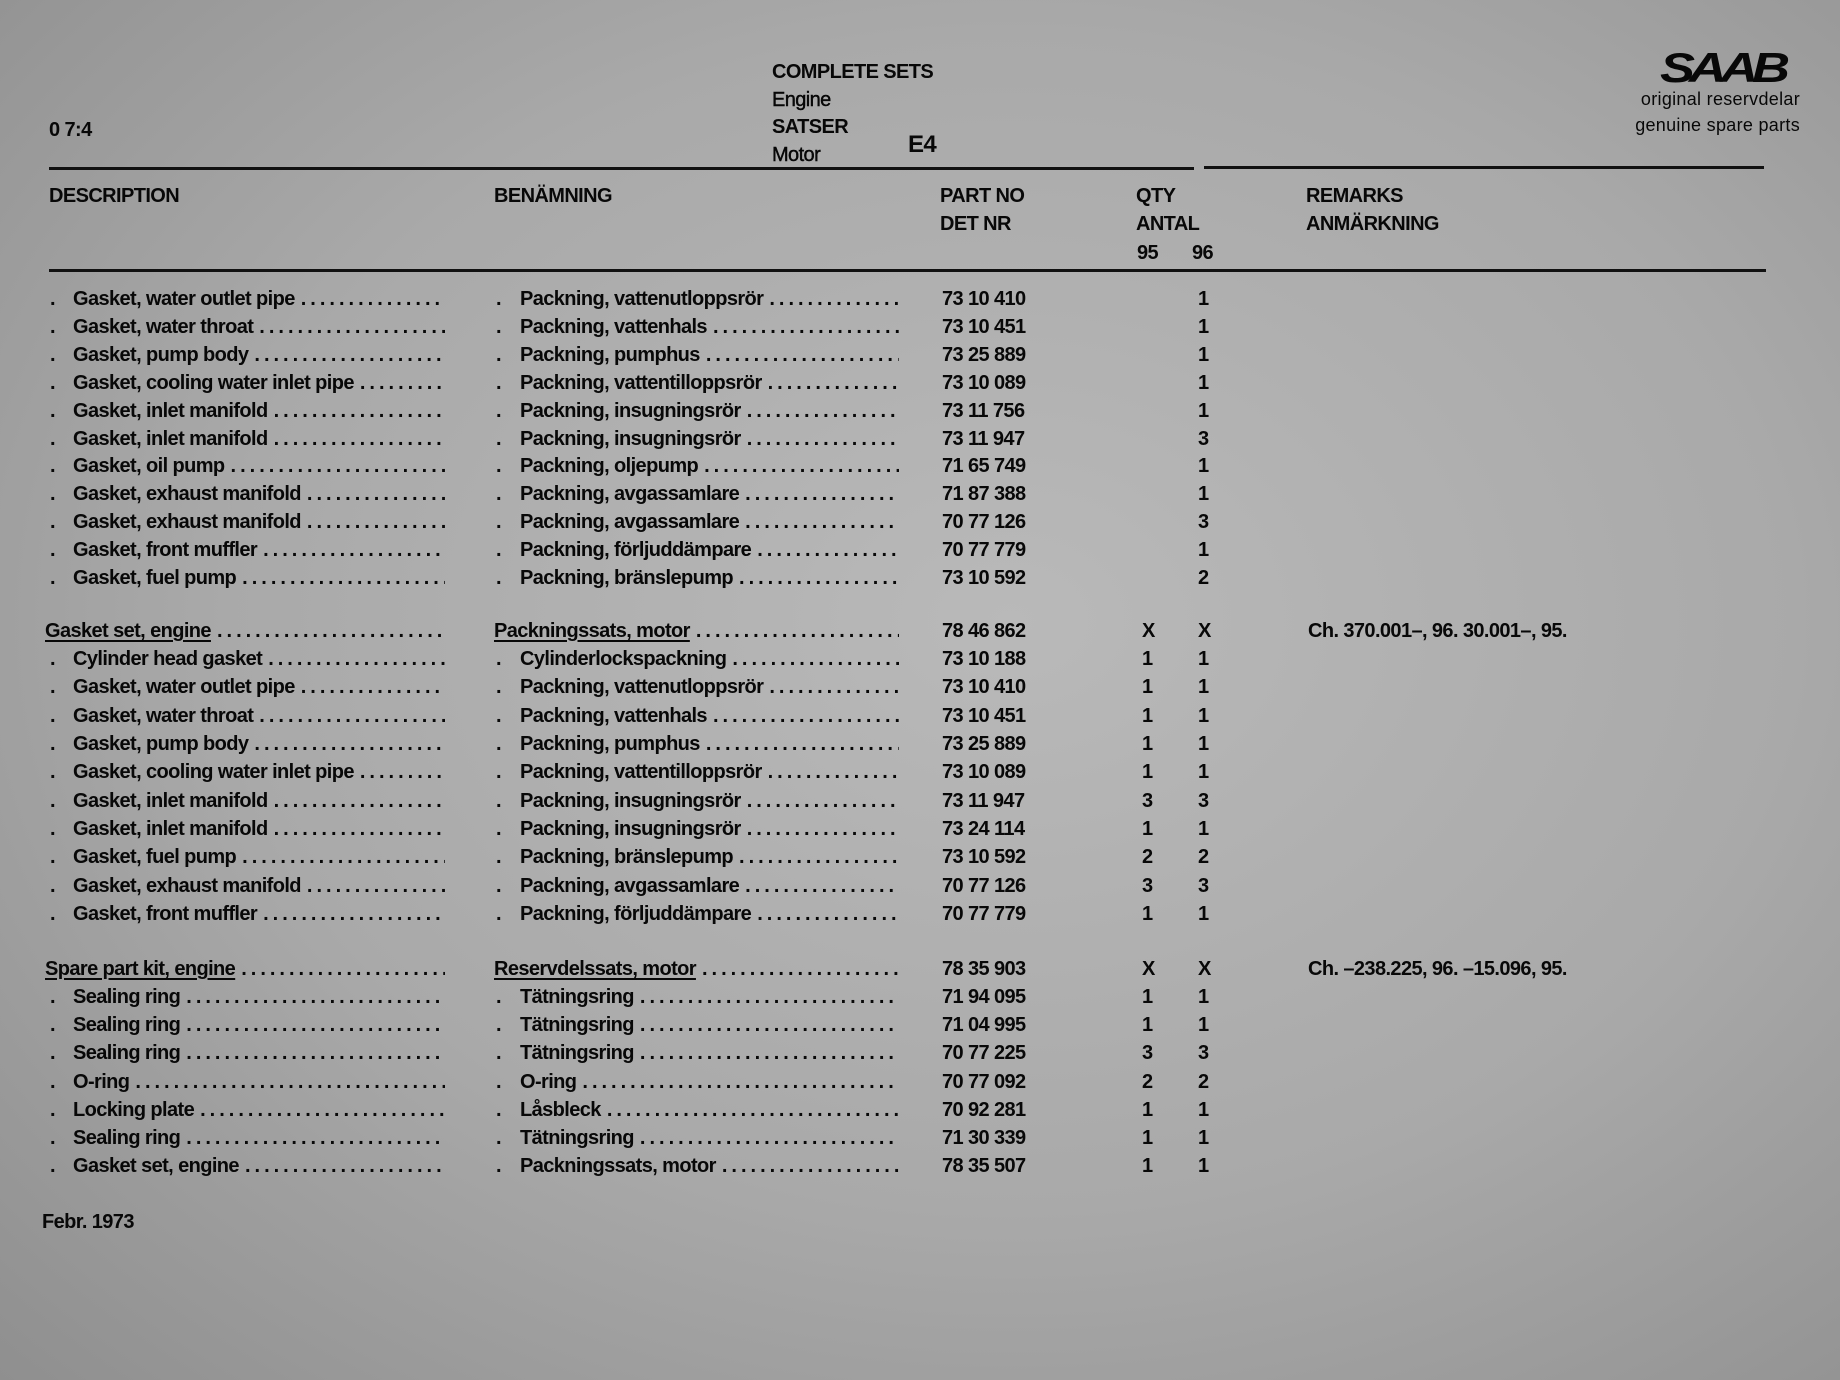 The height and width of the screenshot is (1380, 1840). Describe the element at coordinates (1147, 716) in the screenshot. I see `qty-95: 1` at that location.